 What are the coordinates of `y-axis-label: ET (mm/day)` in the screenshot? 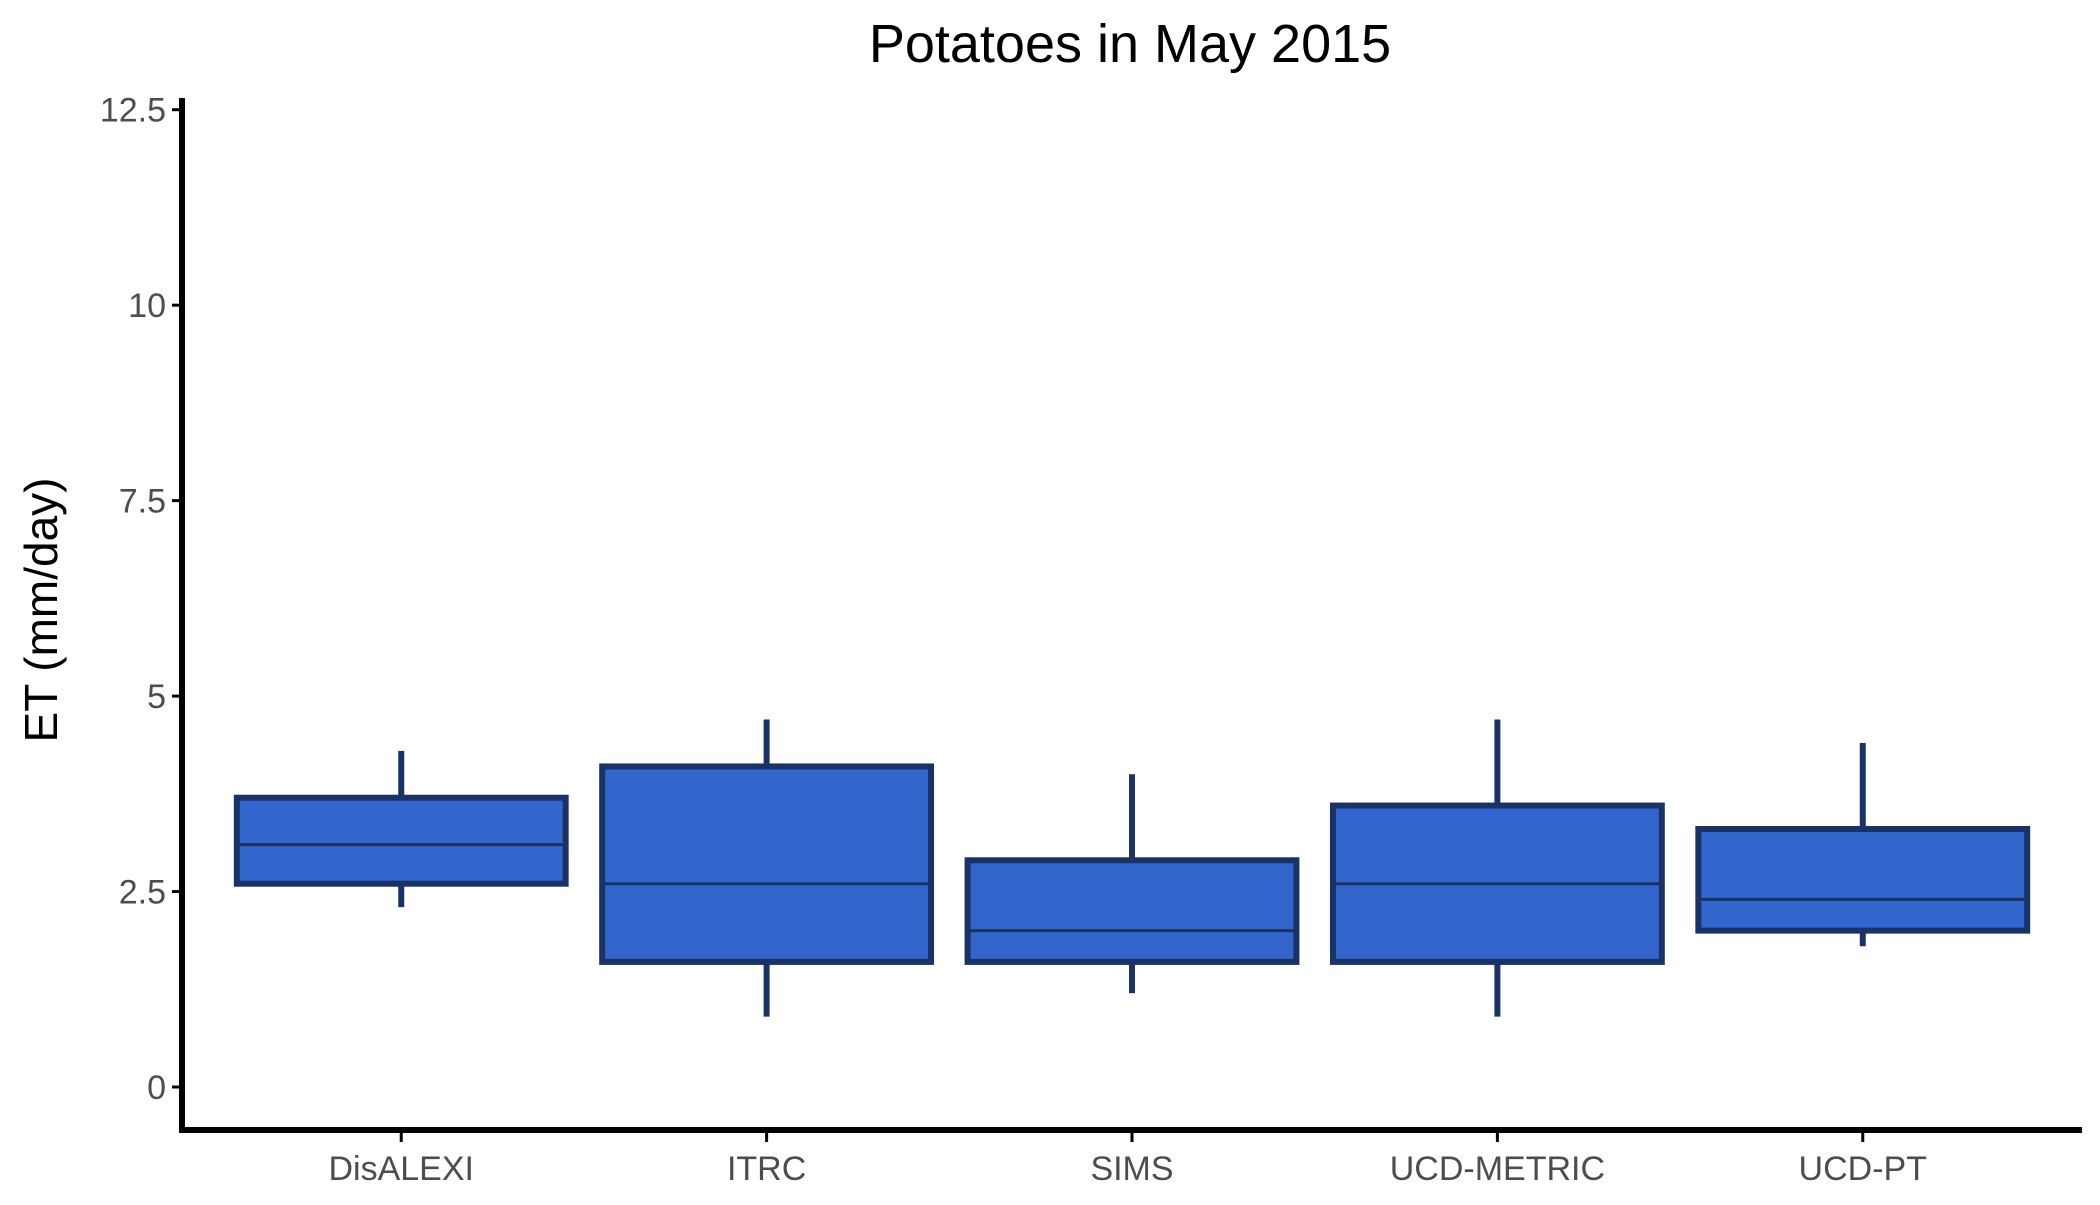 It's located at (41, 610).